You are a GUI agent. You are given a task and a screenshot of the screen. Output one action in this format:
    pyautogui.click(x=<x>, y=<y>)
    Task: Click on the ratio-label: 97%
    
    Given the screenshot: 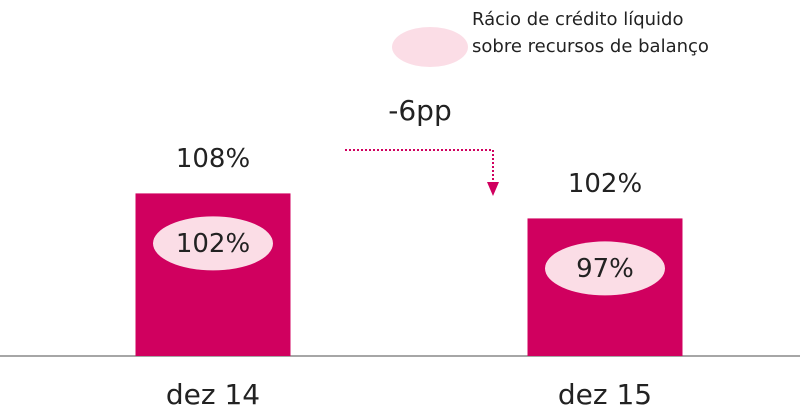 What is the action you would take?
    pyautogui.click(x=605, y=269)
    